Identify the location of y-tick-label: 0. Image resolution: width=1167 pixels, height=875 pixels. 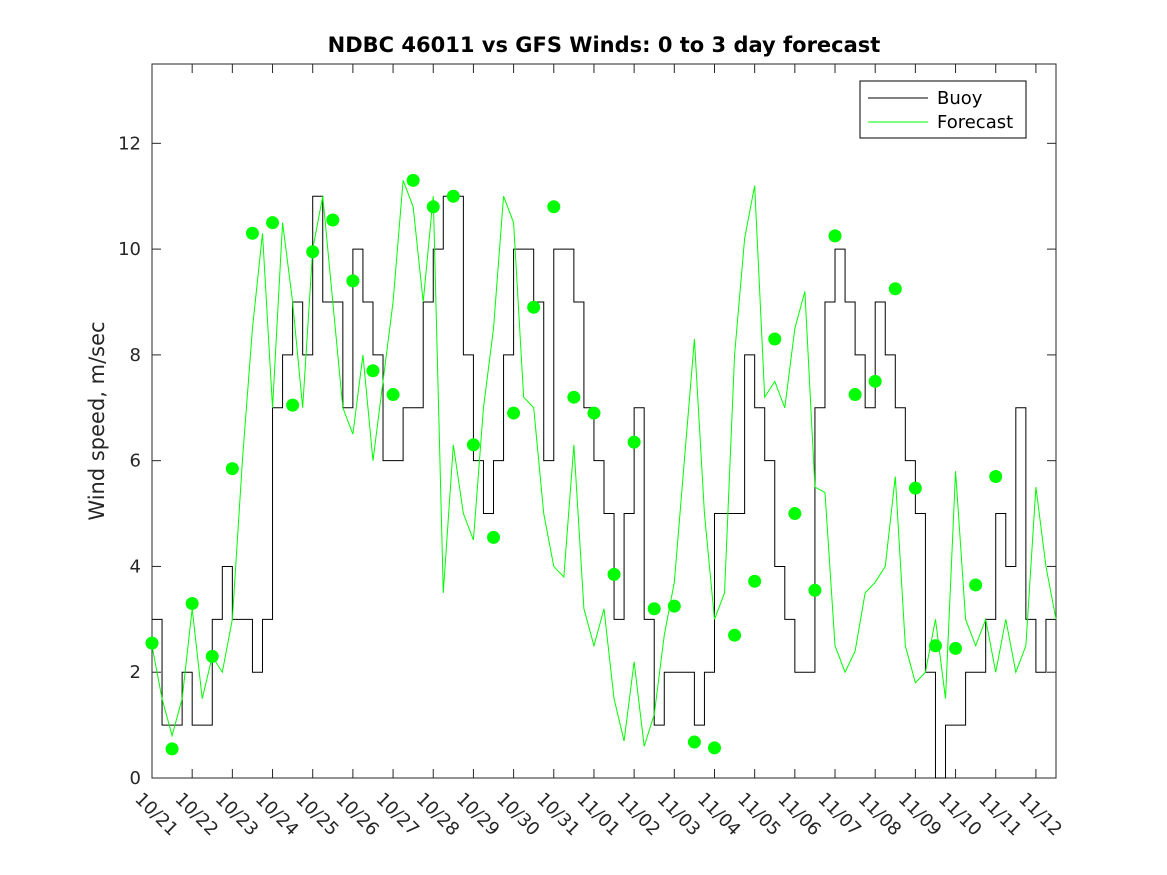
(135, 778).